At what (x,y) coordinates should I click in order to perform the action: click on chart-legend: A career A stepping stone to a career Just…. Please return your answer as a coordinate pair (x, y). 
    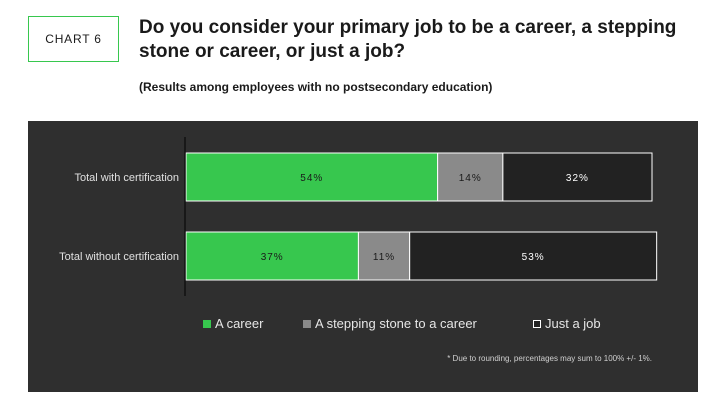
    Looking at the image, I should click on (363, 326).